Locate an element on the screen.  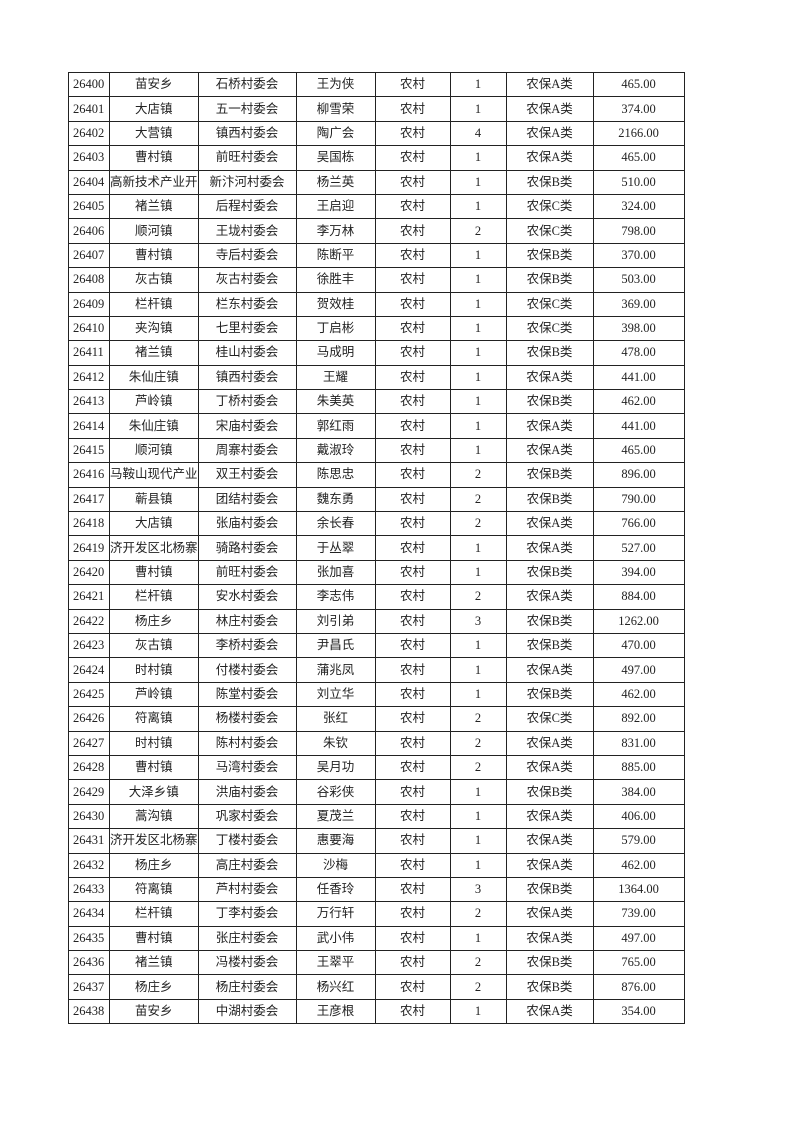
person-name-cell: 贺效桂 is located at coordinates (335, 304).